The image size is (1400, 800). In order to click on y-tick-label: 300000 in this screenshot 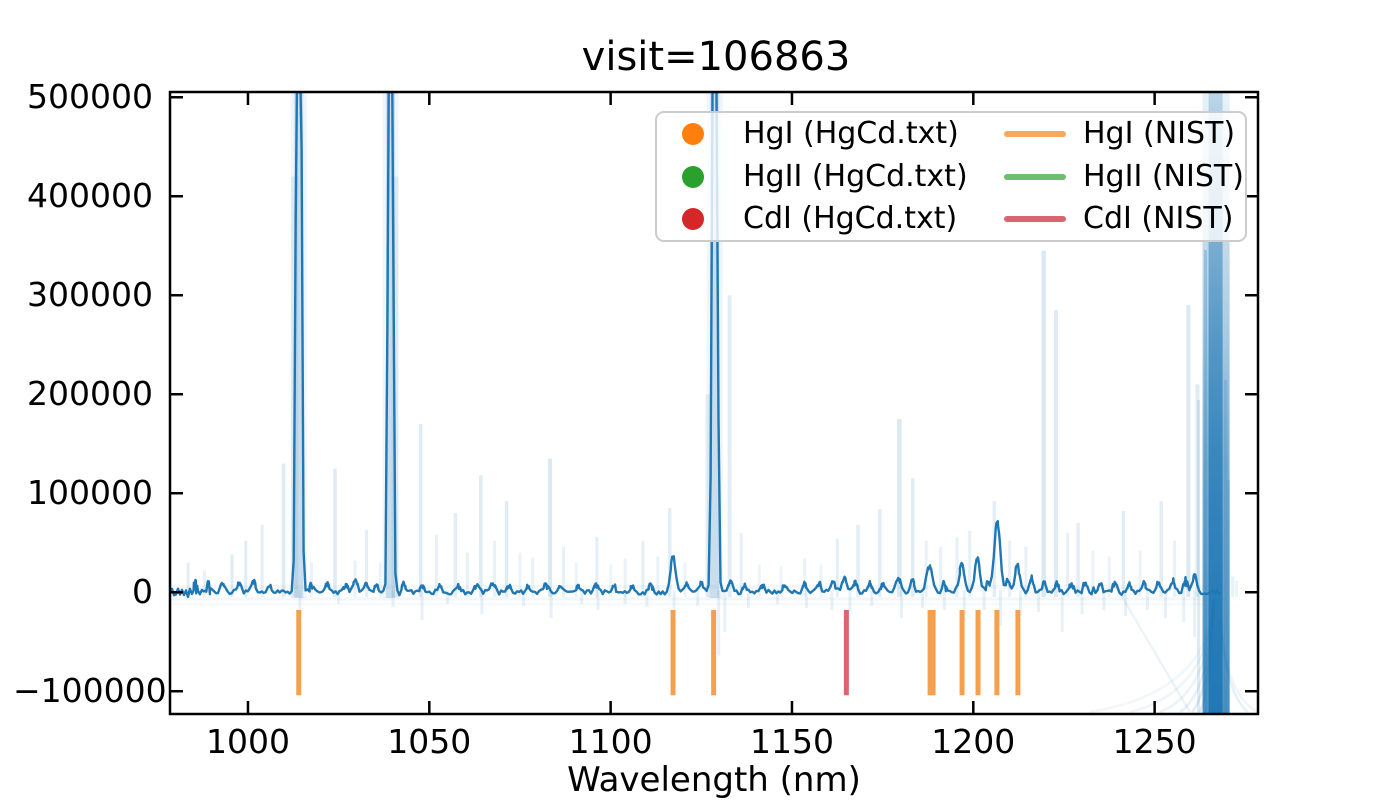, I will do `click(90, 295)`.